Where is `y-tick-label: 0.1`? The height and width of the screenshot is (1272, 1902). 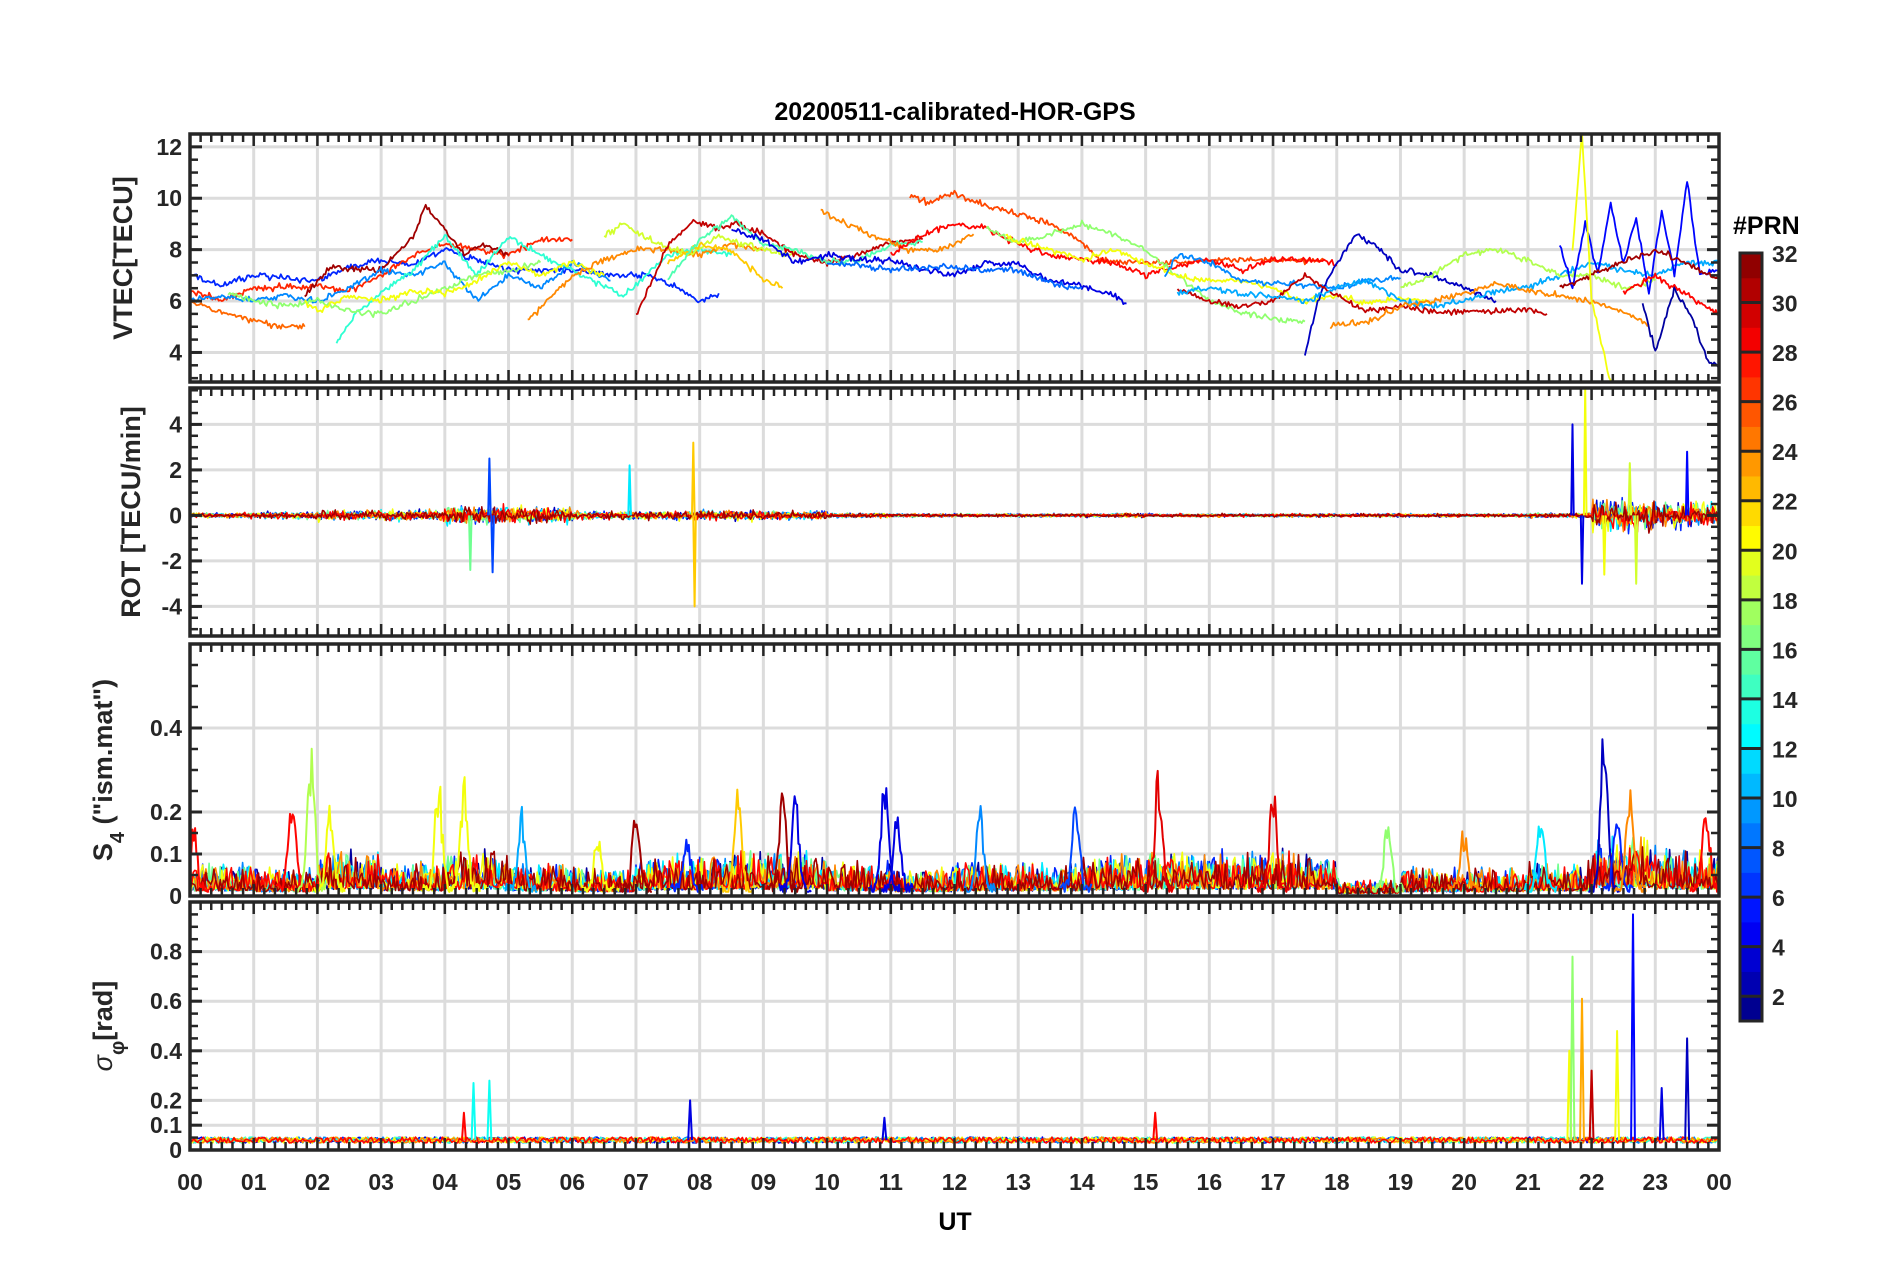 y-tick-label: 0.1 is located at coordinates (166, 1125).